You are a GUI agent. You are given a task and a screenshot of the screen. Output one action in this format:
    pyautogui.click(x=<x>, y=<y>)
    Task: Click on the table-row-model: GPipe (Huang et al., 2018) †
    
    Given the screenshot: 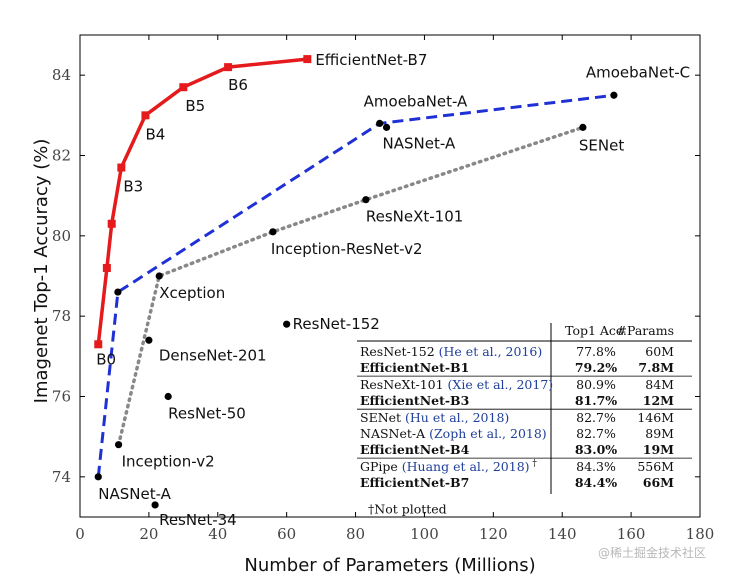 What is the action you would take?
    pyautogui.click(x=448, y=466)
    